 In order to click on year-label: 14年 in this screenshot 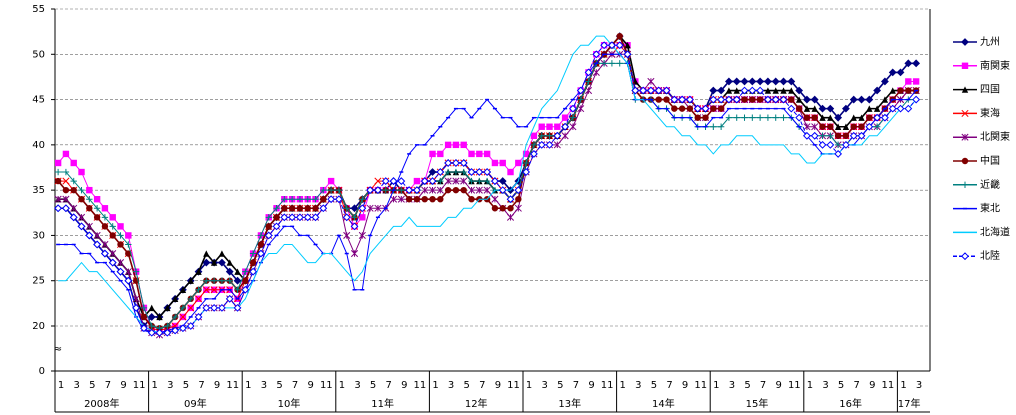, I will do `click(663, 403)`.